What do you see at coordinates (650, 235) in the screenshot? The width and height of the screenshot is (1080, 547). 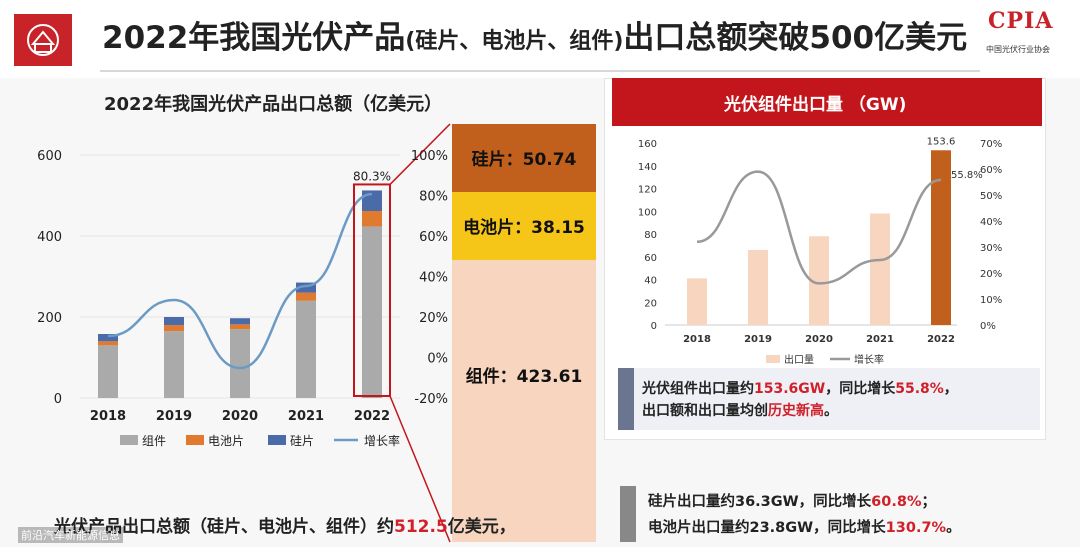 I see `y-tick-label: 80` at bounding box center [650, 235].